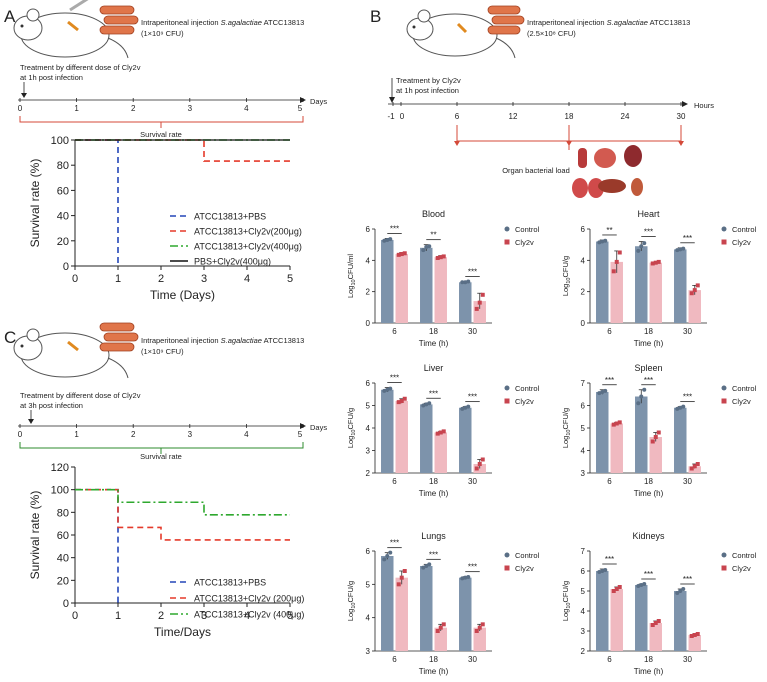  I want to click on x-tick-label: 2, so click(161, 279).